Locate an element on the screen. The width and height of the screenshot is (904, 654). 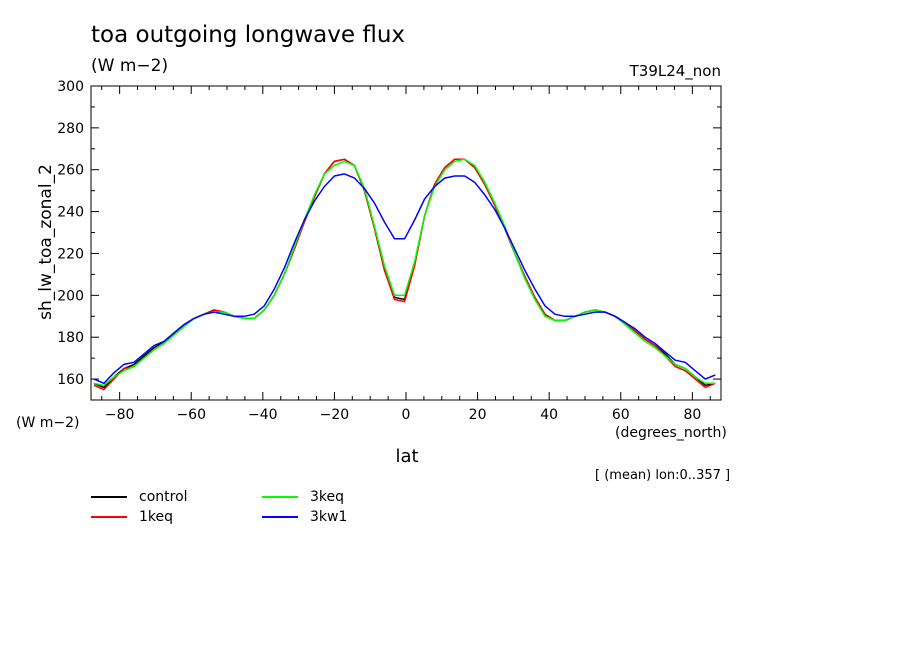
y-tick-label: 200 is located at coordinates (70, 296).